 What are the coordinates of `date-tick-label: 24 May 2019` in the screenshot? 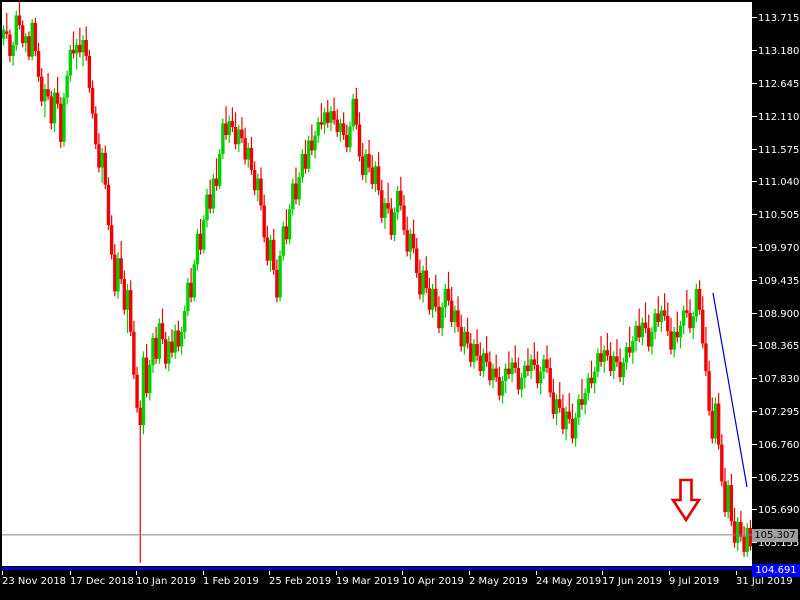 It's located at (569, 581).